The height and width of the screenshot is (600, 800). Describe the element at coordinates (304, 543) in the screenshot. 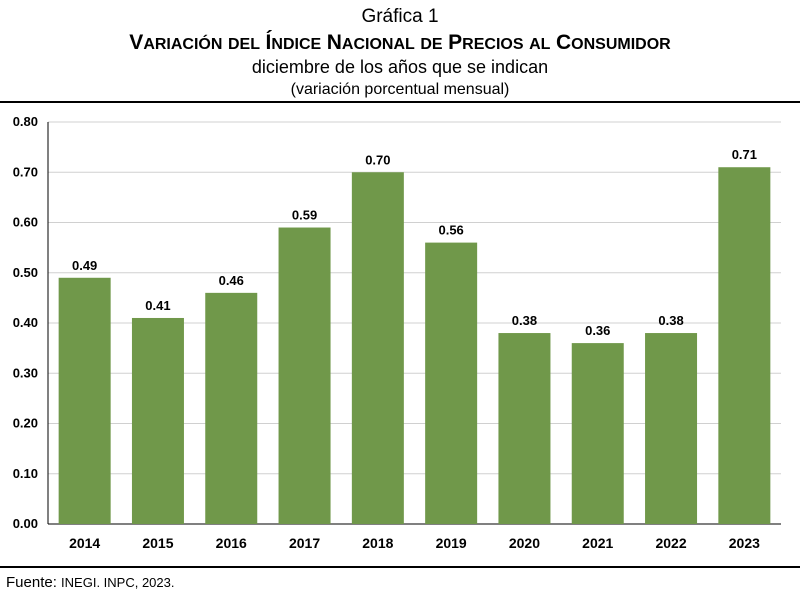

I see `x-tick-label: 2017` at that location.